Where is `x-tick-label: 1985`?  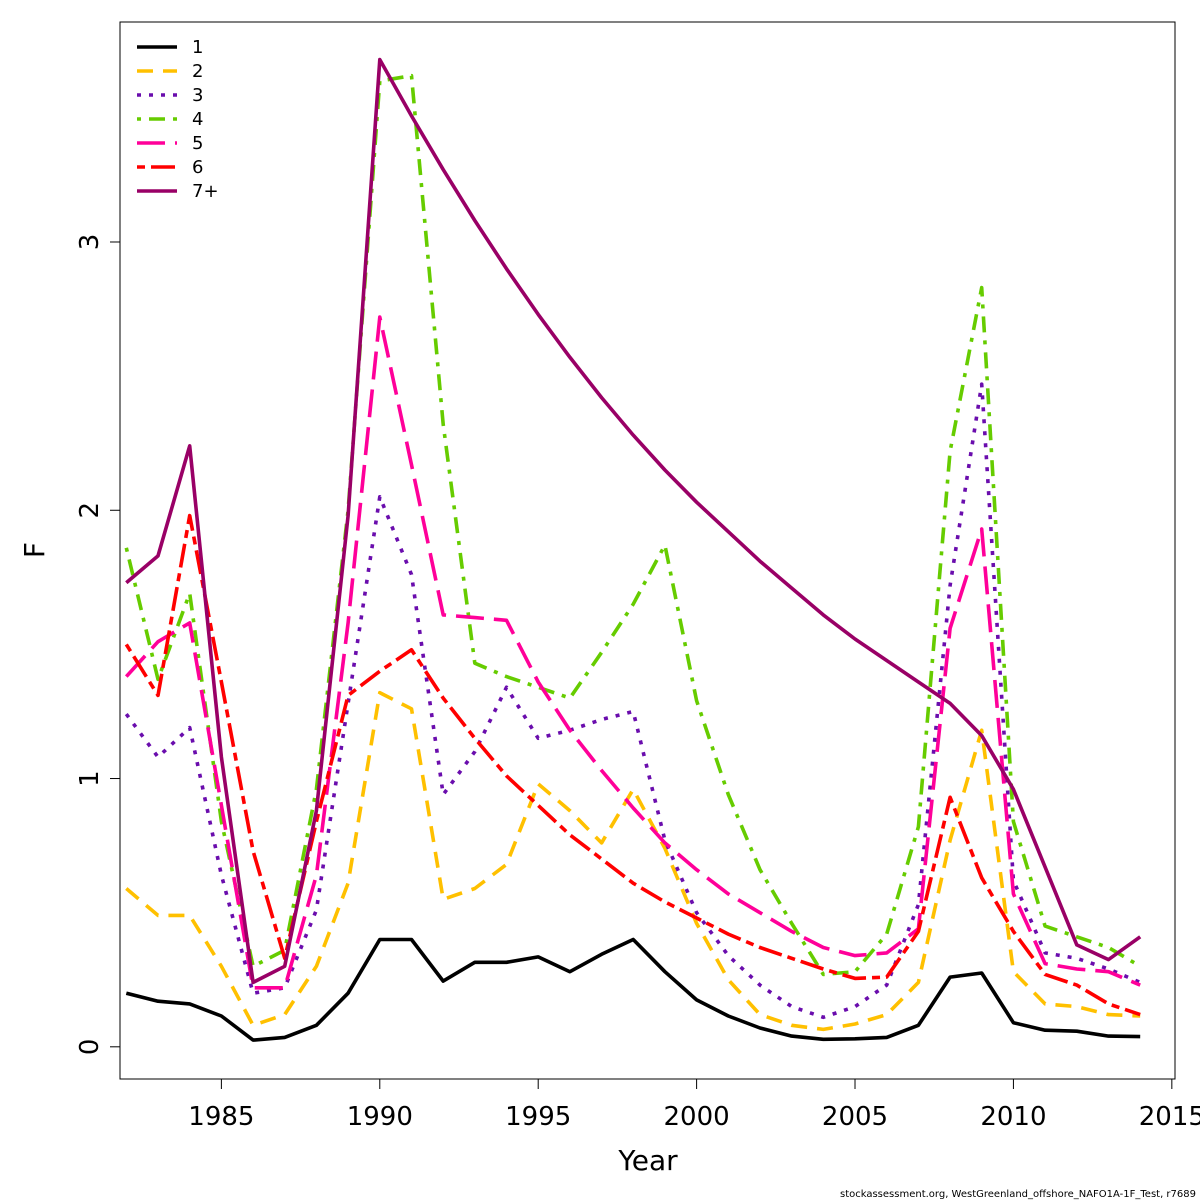
x-tick-label: 1985 is located at coordinates (221, 1117).